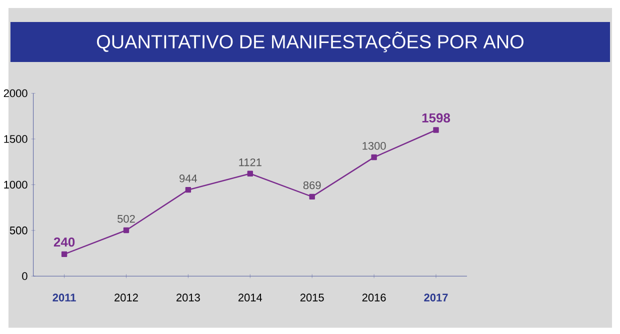  I want to click on data-label: 502, so click(126, 219).